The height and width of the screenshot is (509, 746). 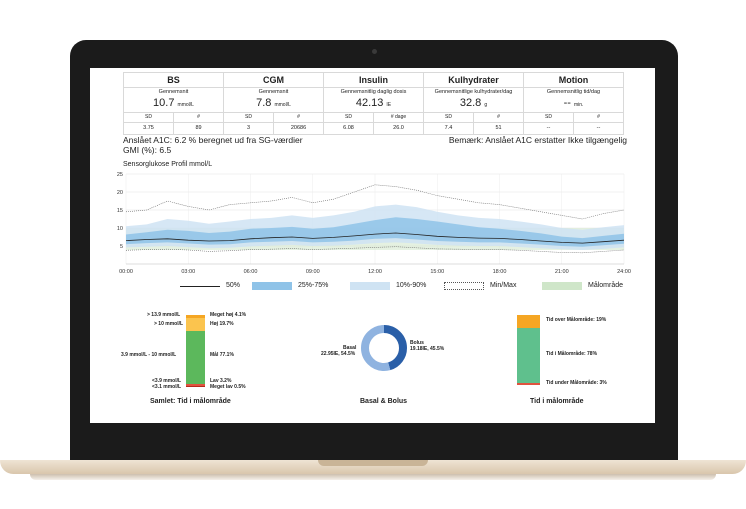 I want to click on tir-stacked-bar, so click(x=195, y=351).